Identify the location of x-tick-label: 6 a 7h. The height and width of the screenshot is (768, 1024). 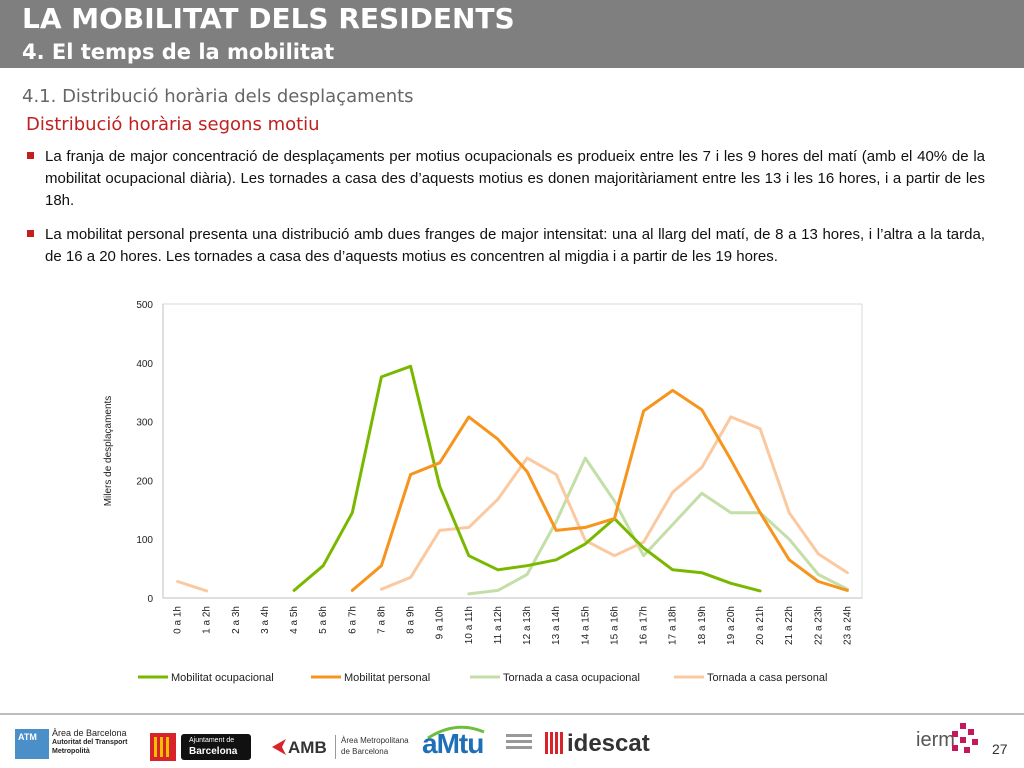
(352, 620).